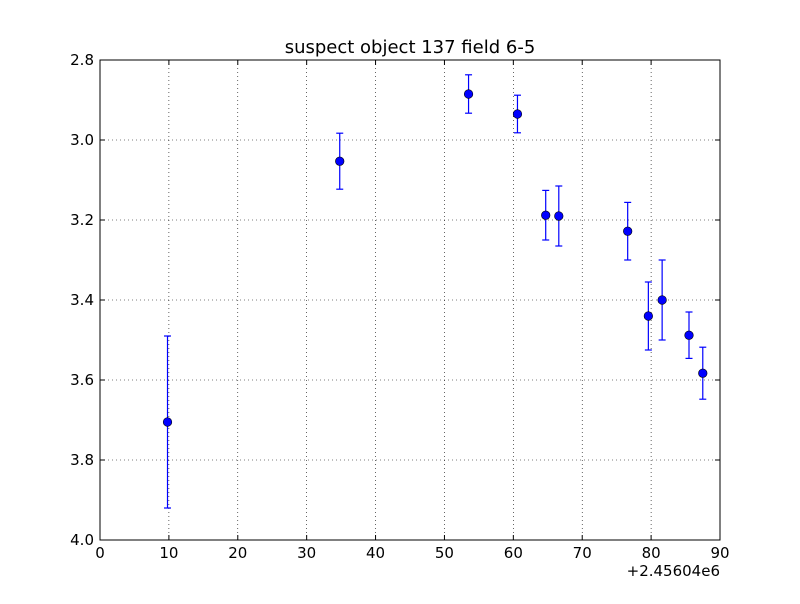 Image resolution: width=800 pixels, height=604 pixels. What do you see at coordinates (306, 553) in the screenshot?
I see `x-tick-label: 30` at bounding box center [306, 553].